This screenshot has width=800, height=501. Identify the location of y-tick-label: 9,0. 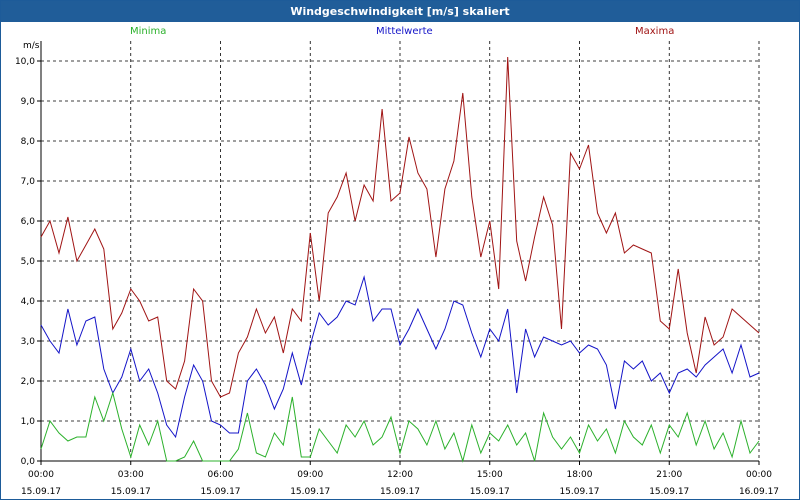
(28, 102).